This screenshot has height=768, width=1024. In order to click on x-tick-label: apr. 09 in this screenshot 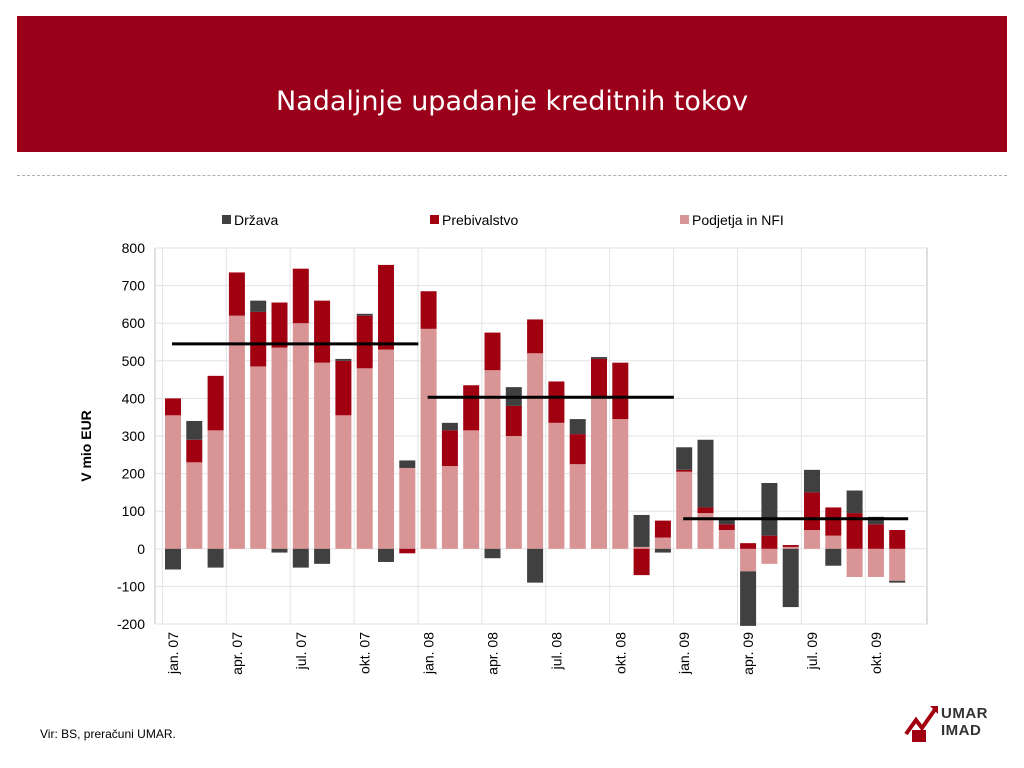, I will do `click(748, 653)`.